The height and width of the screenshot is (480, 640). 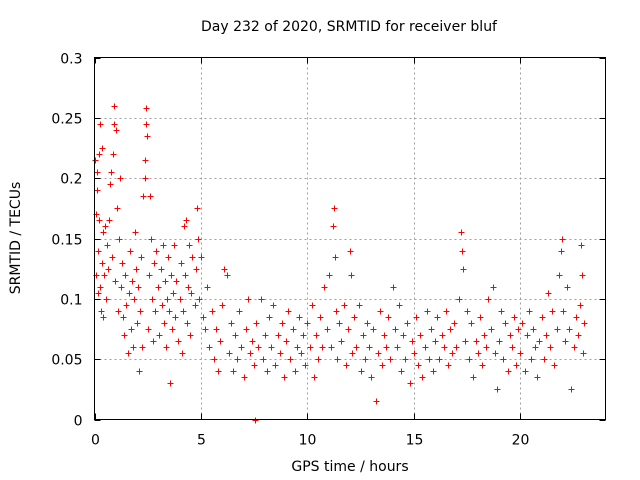 What do you see at coordinates (71, 180) in the screenshot?
I see `y-tick-label: 0.2` at bounding box center [71, 180].